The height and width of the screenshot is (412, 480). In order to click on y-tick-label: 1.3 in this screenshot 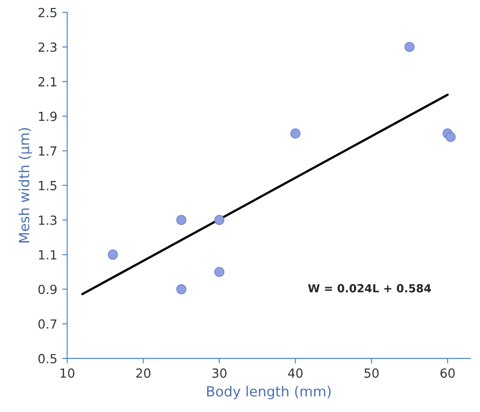, I will do `click(47, 220)`.